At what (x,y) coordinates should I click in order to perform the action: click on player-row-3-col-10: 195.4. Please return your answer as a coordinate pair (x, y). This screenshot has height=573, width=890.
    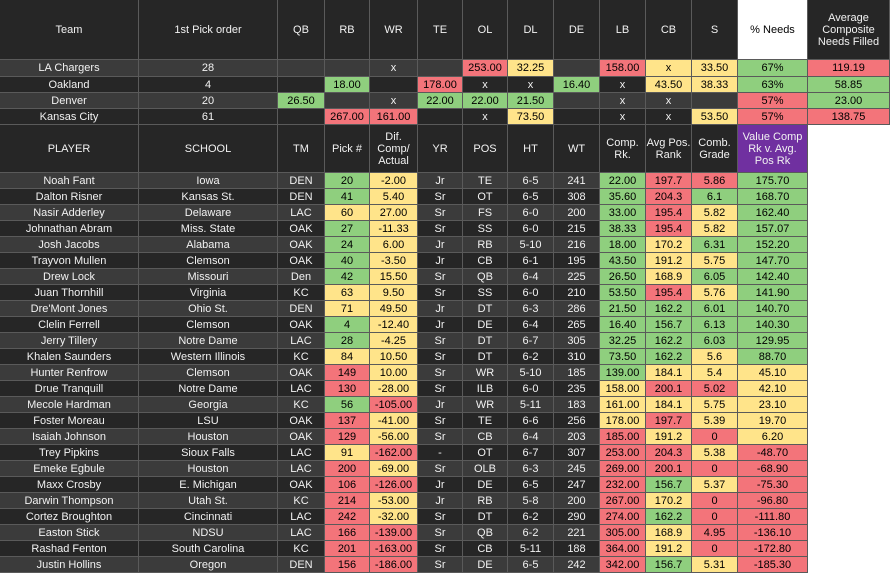
    Looking at the image, I should click on (669, 229).